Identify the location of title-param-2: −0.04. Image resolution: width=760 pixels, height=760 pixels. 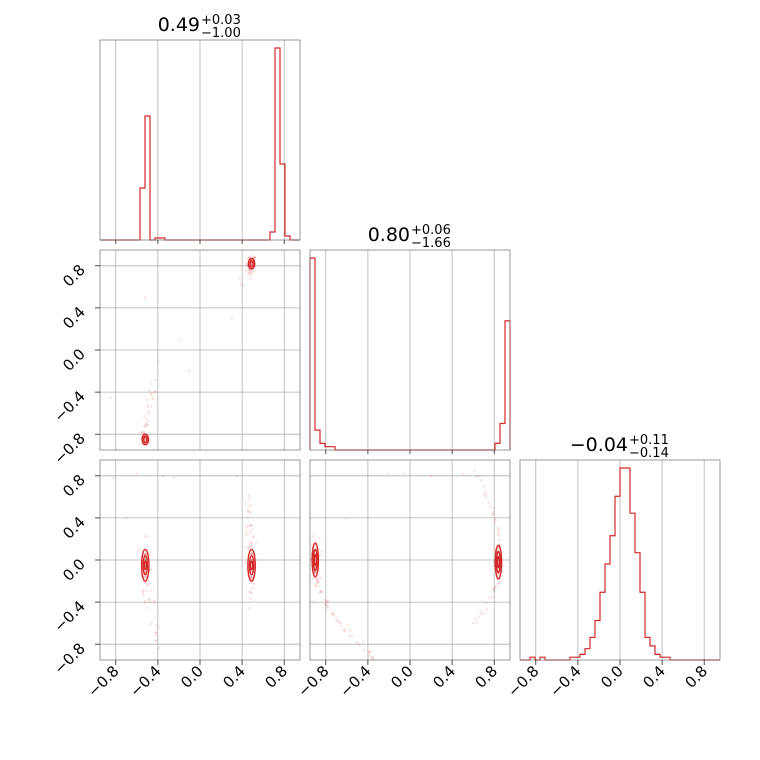
(599, 445).